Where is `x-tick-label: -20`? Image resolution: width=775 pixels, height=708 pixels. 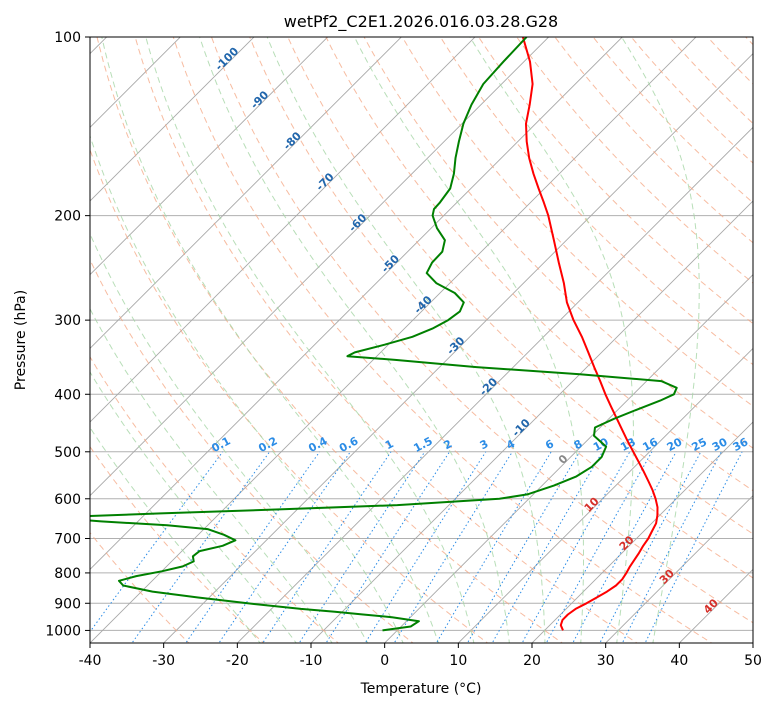
x-tick-label: -20 is located at coordinates (237, 661).